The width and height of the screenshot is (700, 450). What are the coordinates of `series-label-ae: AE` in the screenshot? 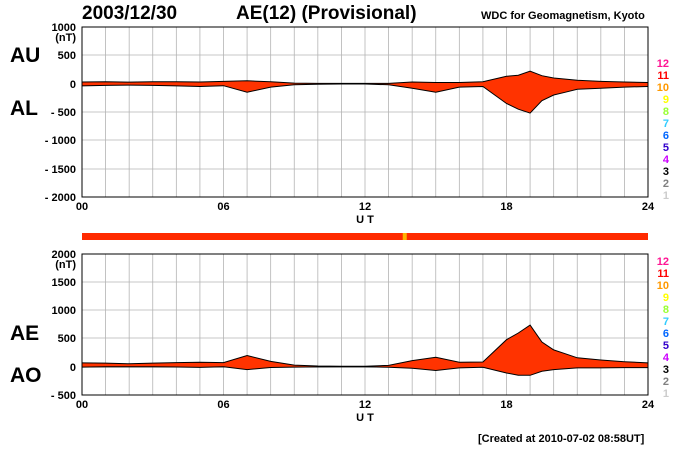 It's located at (24, 333).